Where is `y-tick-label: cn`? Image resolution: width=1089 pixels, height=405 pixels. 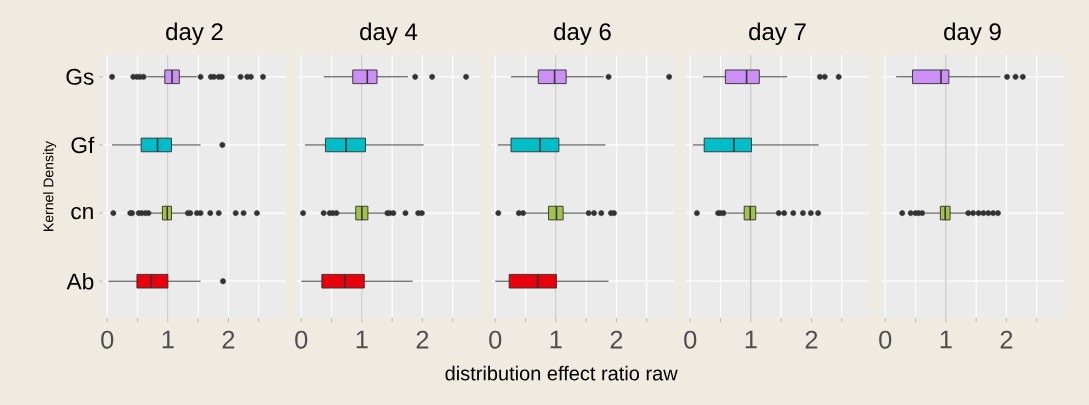 y-tick-label: cn is located at coordinates (82, 213).